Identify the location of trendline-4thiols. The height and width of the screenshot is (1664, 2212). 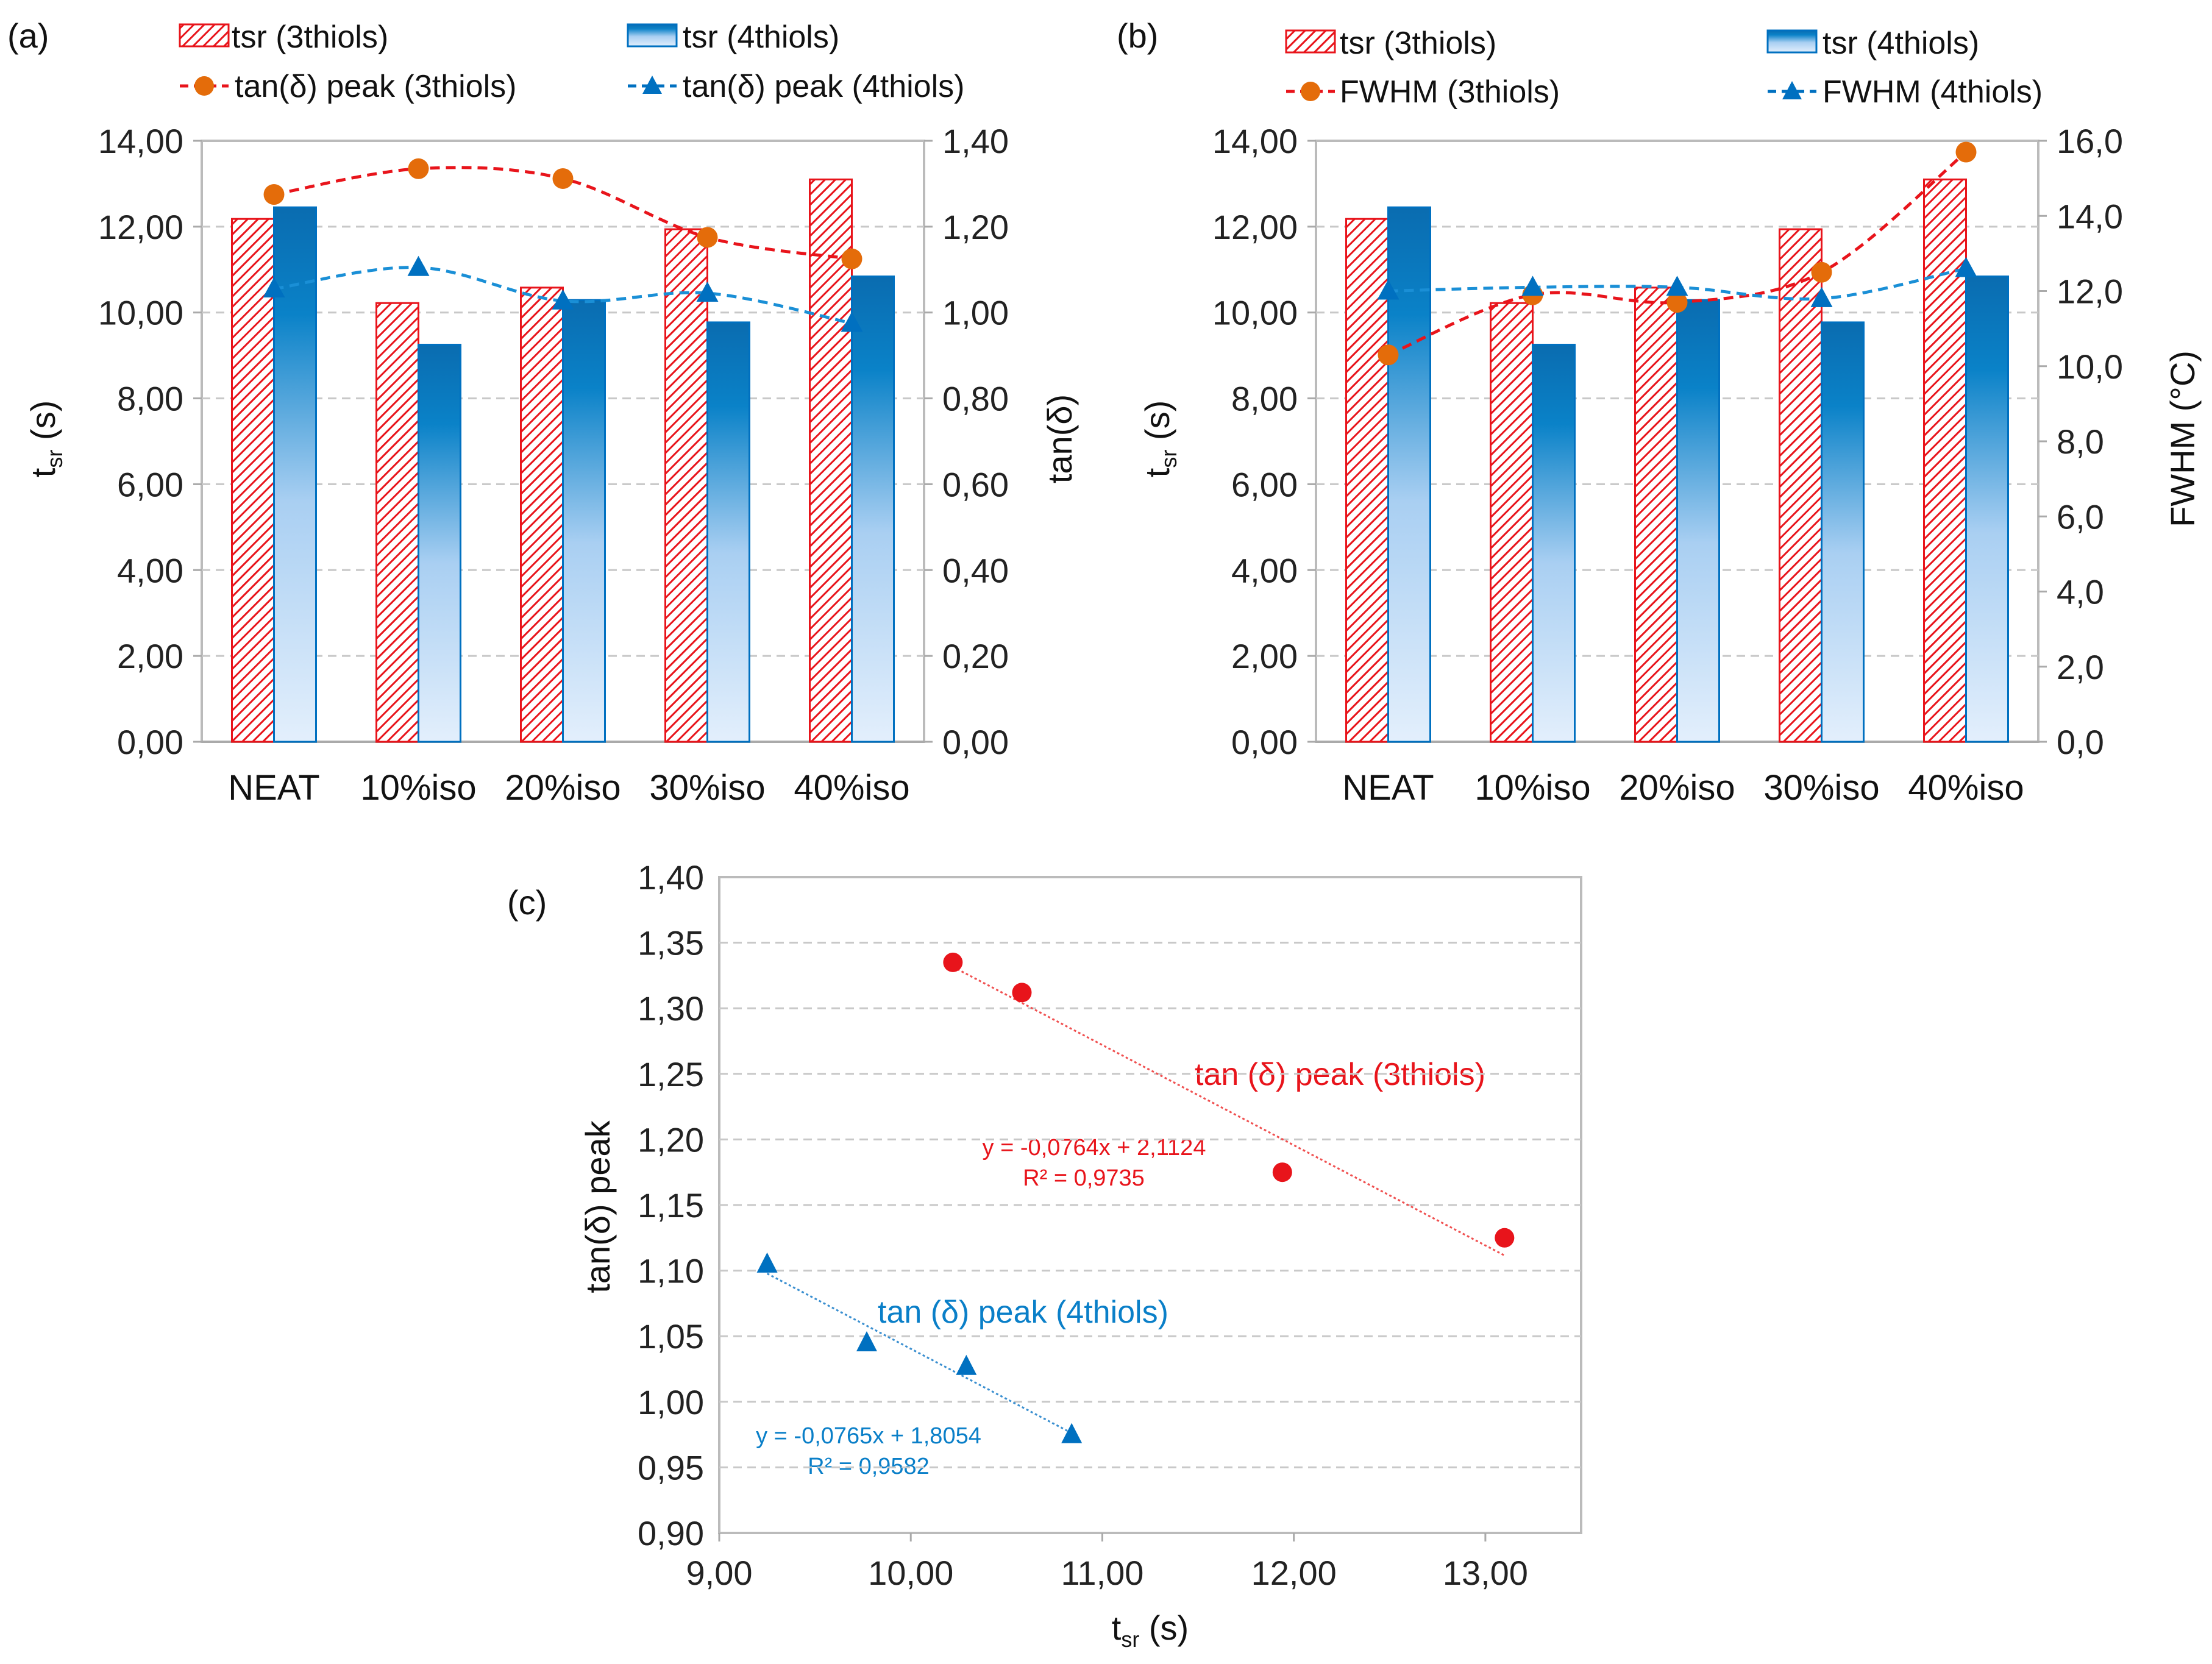
(919, 1354).